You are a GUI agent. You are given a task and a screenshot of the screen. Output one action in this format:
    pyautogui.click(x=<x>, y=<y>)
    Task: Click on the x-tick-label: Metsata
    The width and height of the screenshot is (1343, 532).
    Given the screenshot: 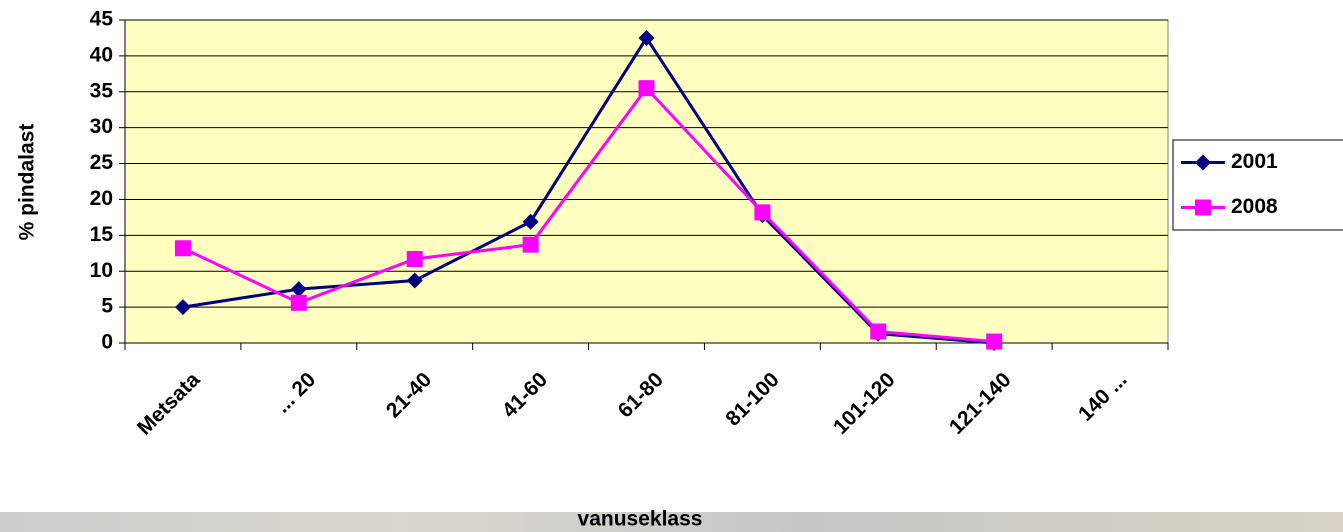 What is the action you would take?
    pyautogui.click(x=169, y=404)
    